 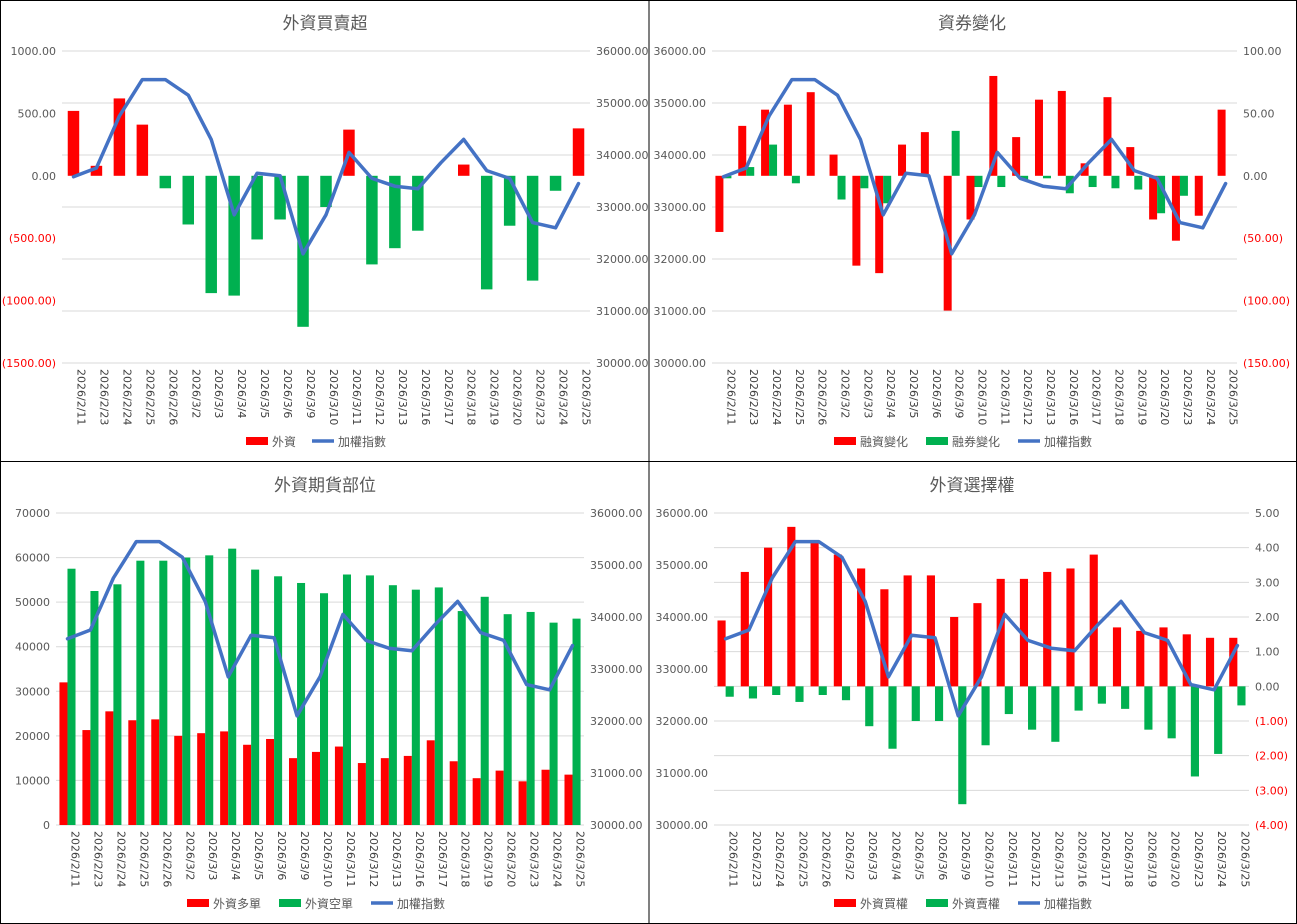 What do you see at coordinates (284, 442) in the screenshot?
I see `legend-label: 外資` at bounding box center [284, 442].